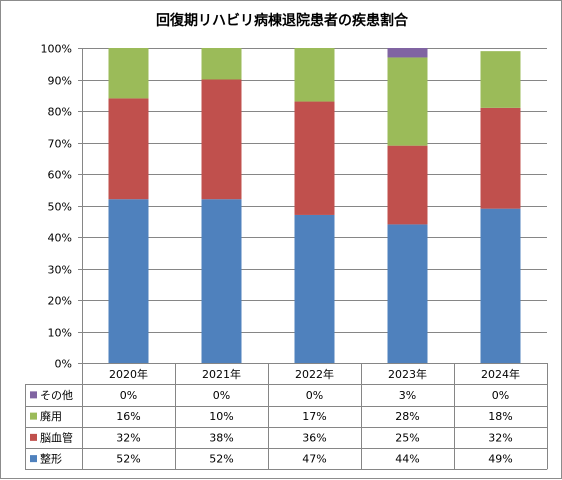  What do you see at coordinates (60, 81) in the screenshot?
I see `ytick-label-9: 90%` at bounding box center [60, 81].